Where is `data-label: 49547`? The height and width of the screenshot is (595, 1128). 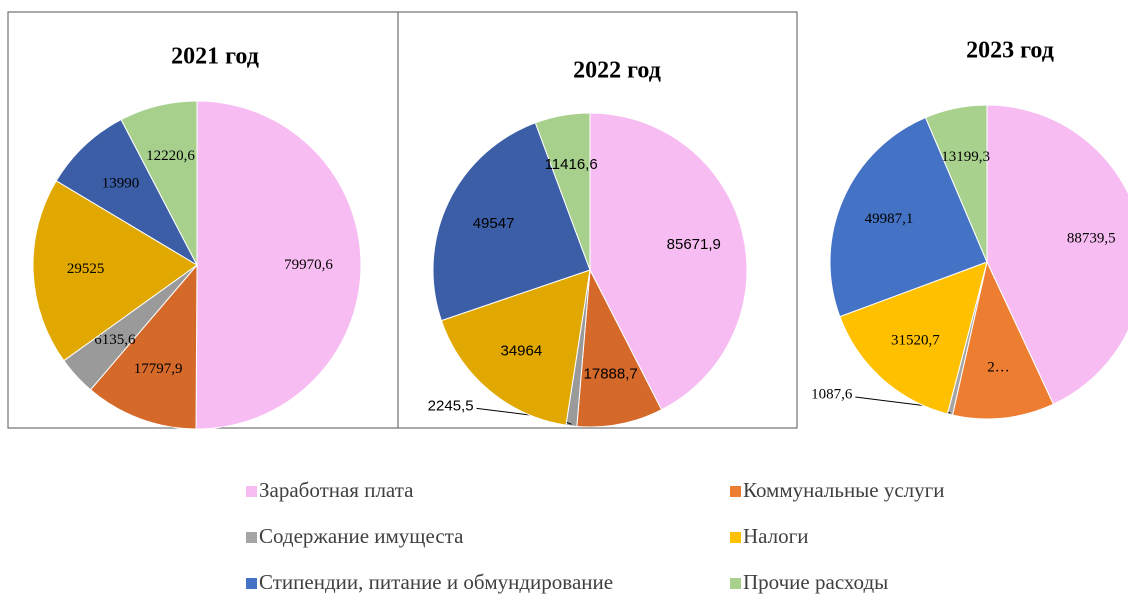 data-label: 49547 is located at coordinates (494, 223).